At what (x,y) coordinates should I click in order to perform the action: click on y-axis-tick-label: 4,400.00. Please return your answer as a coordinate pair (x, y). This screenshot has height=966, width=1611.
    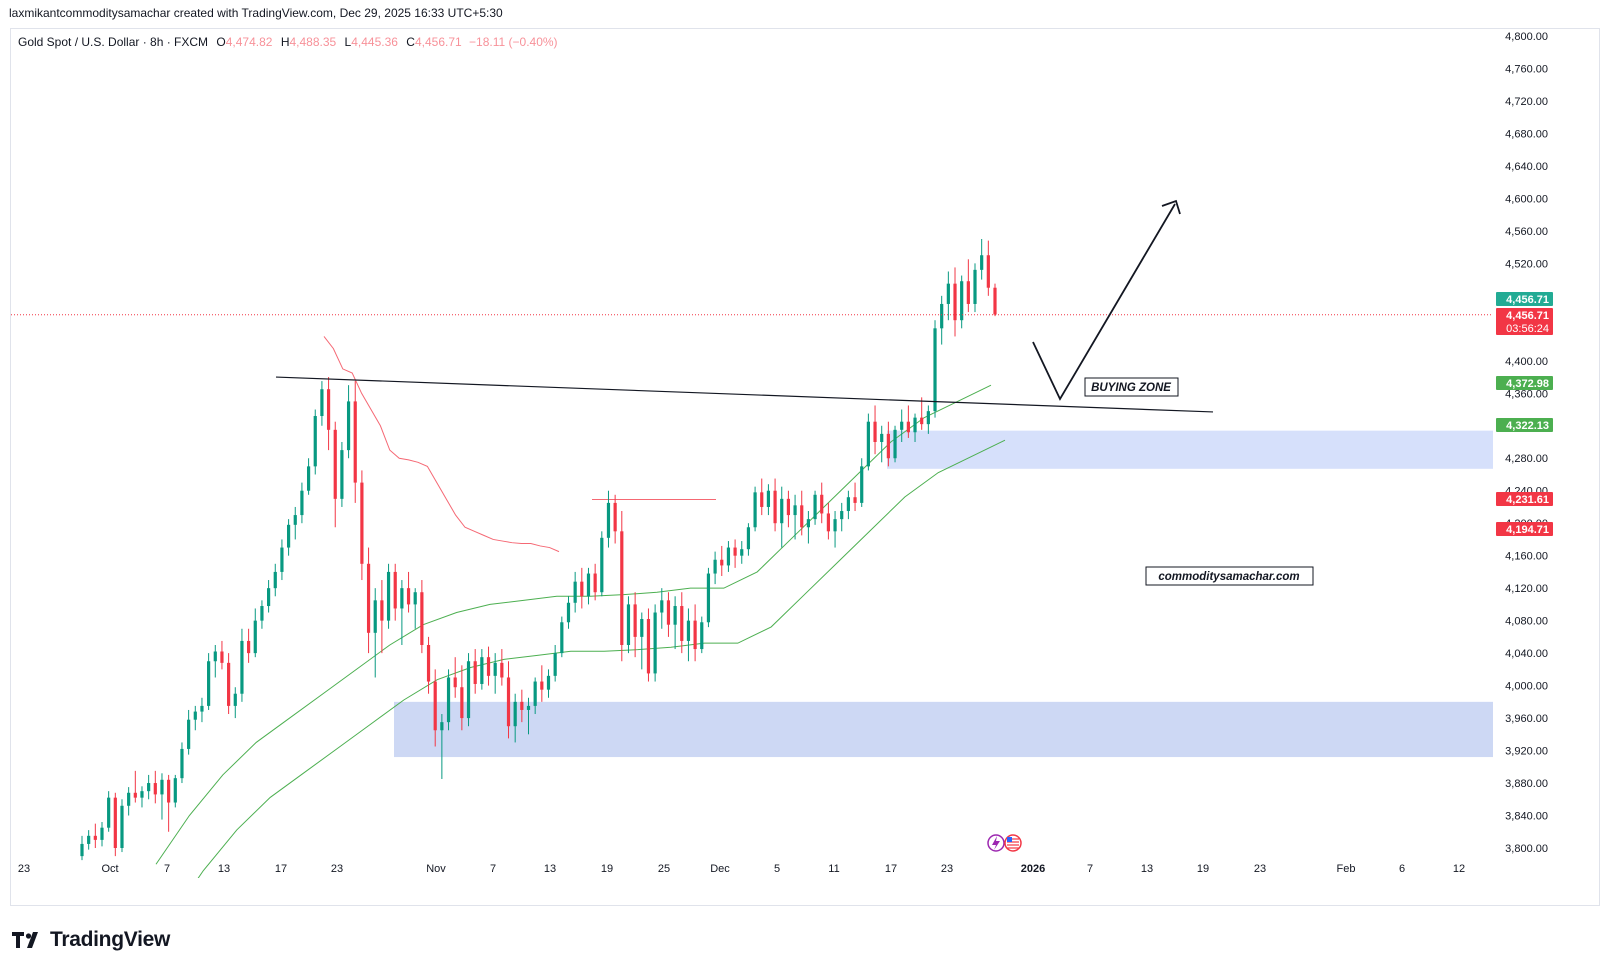
    Looking at the image, I should click on (1526, 362).